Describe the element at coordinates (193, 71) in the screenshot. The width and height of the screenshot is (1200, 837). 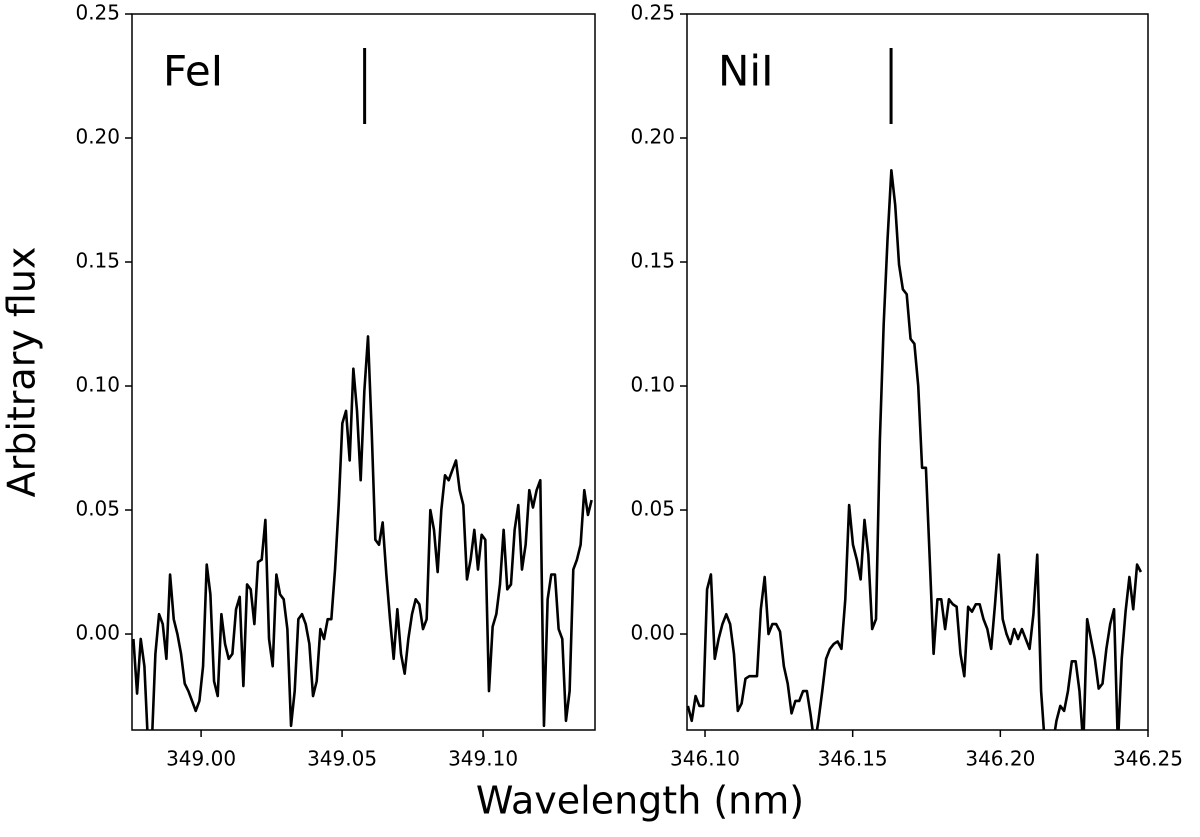
I see `annotation: FeI` at that location.